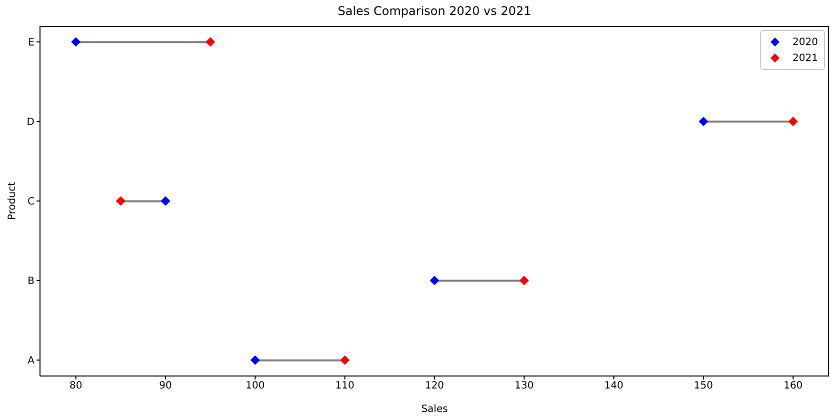 The height and width of the screenshot is (420, 840). What do you see at coordinates (31, 42) in the screenshot?
I see `y-tick-label: E` at bounding box center [31, 42].